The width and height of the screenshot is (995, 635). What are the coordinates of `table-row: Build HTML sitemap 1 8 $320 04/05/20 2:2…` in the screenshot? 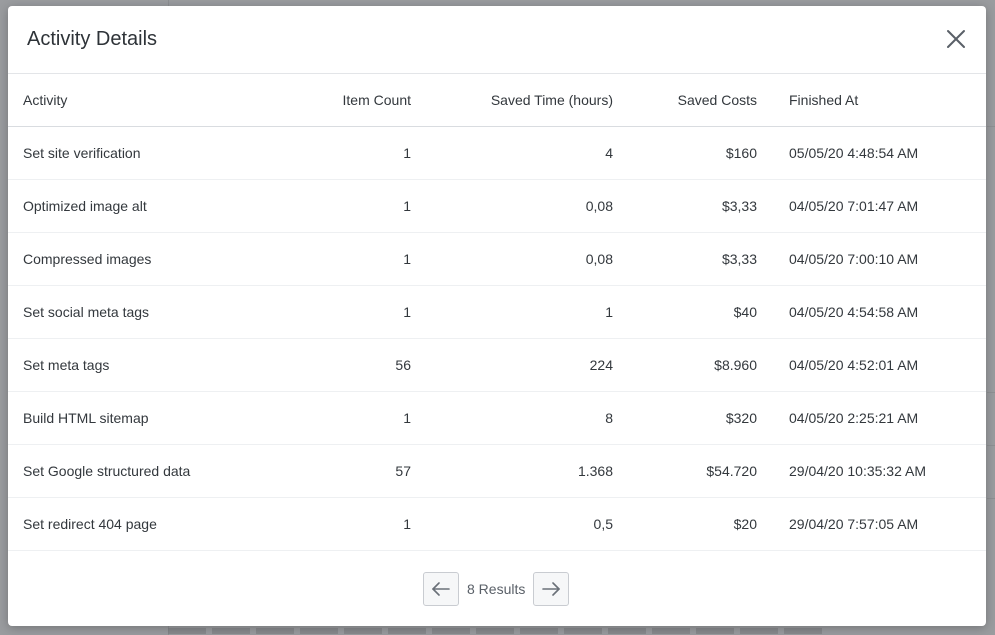 It's located at (497, 418).